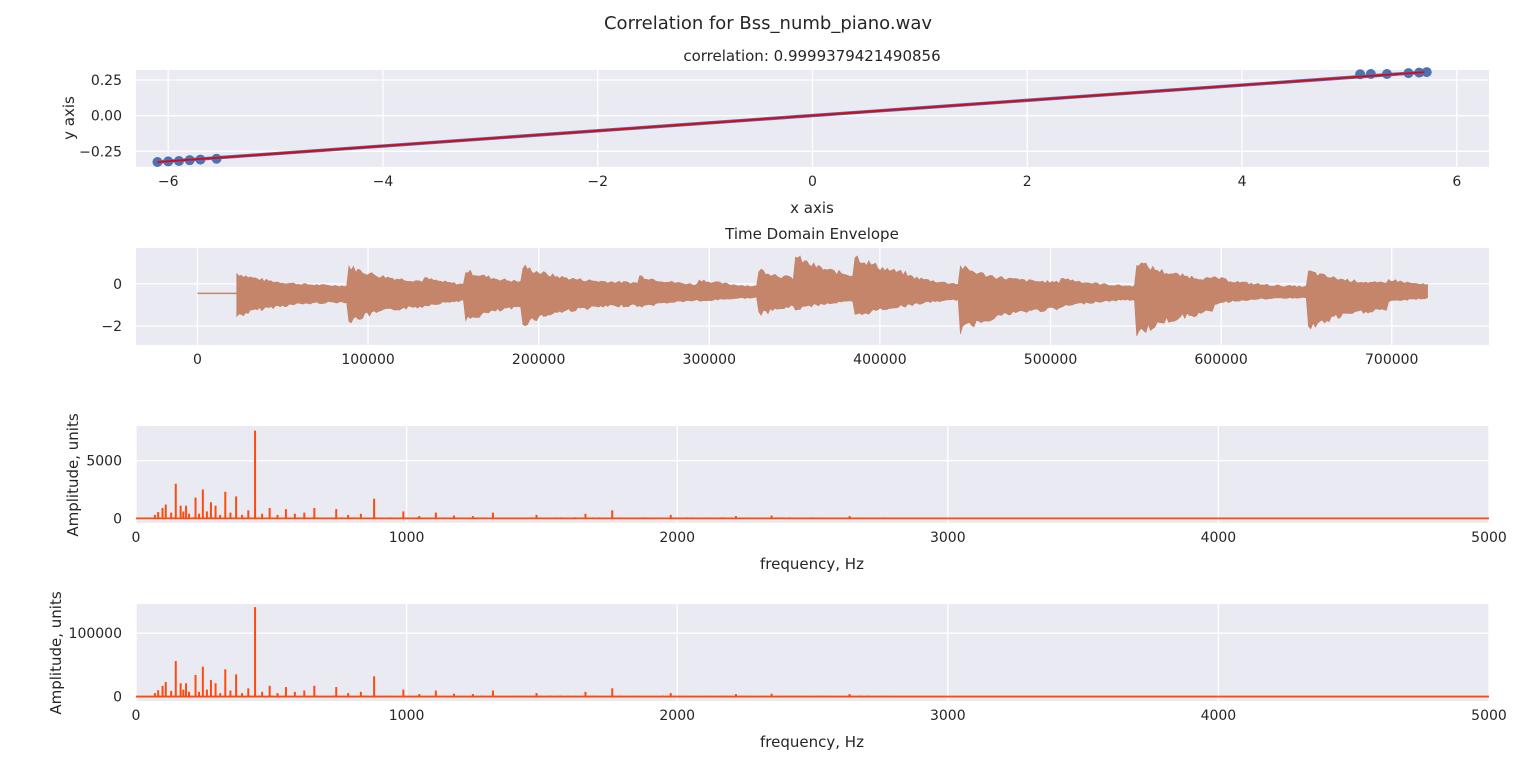 The image size is (1536, 762). What do you see at coordinates (768, 23) in the screenshot?
I see `figure-title: Correlation for Bss_numb_piano.wav` at bounding box center [768, 23].